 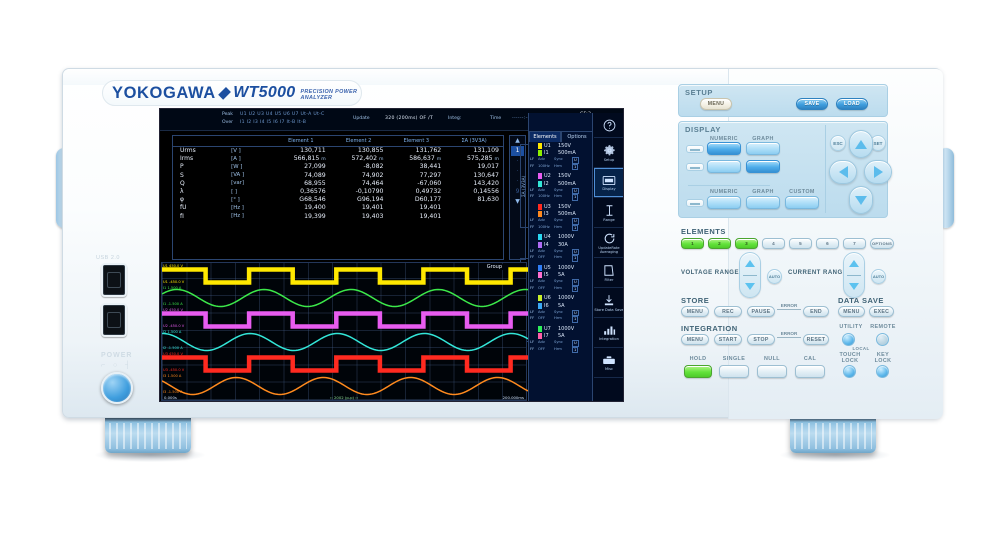 What do you see at coordinates (608, 153) in the screenshot?
I see `gear-icon: Setup` at bounding box center [608, 153].